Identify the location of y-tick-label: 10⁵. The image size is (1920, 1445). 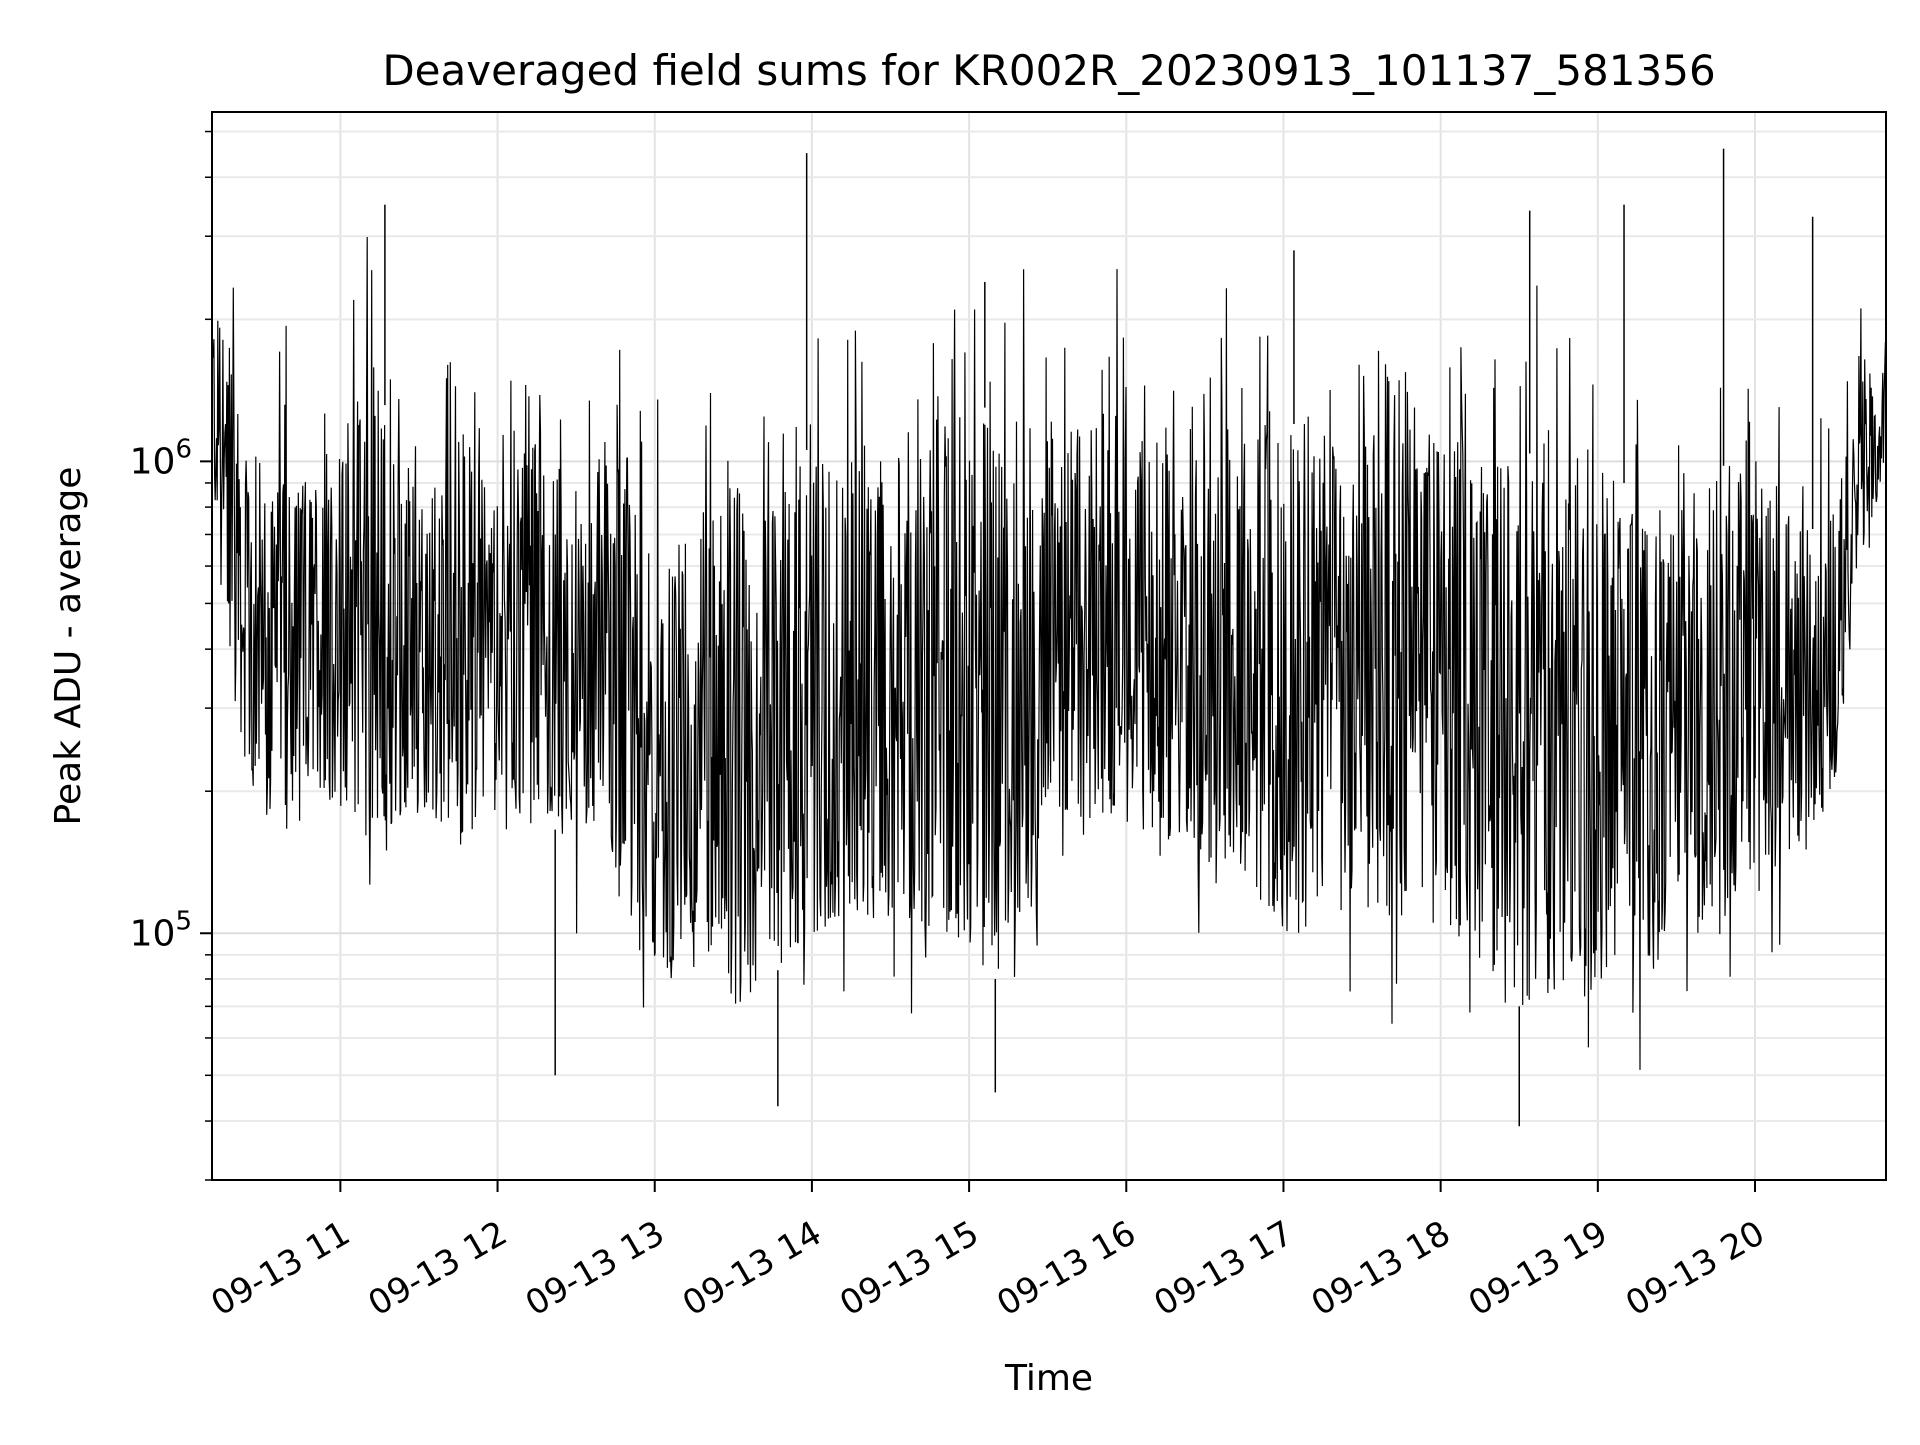
(161, 930).